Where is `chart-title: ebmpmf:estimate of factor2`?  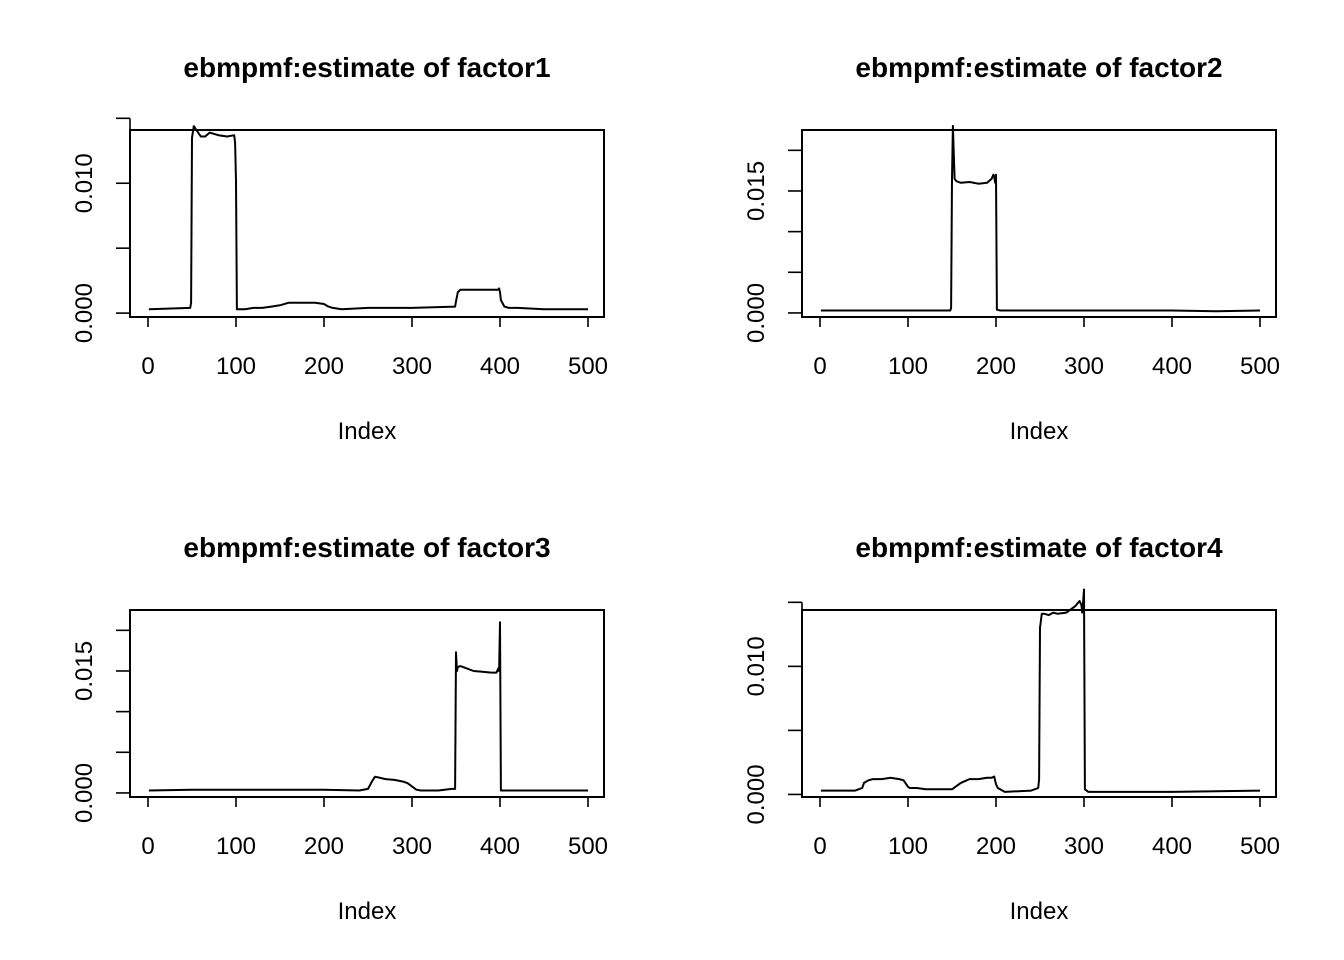 chart-title: ebmpmf:estimate of factor2 is located at coordinates (1038, 67).